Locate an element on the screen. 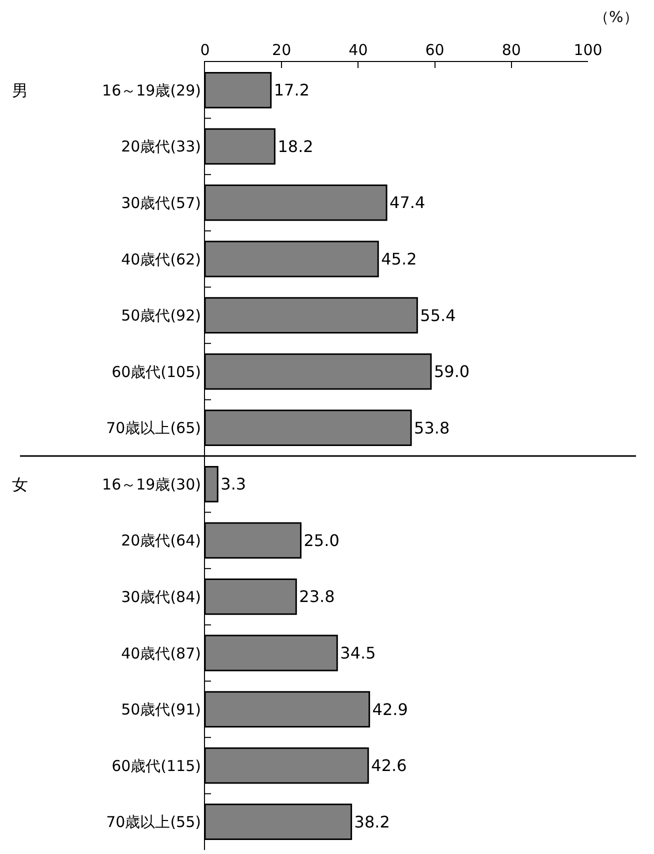 The image size is (654, 854). y-tick-label: 16～19歳(29) is located at coordinates (151, 90).